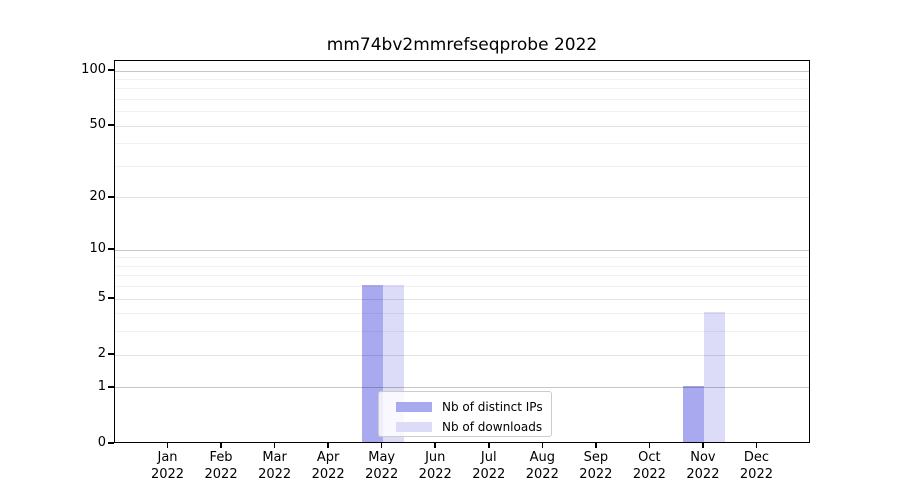 This screenshot has height=500, width=900. I want to click on bar-nb-of-distinct-ips-may, so click(372, 363).